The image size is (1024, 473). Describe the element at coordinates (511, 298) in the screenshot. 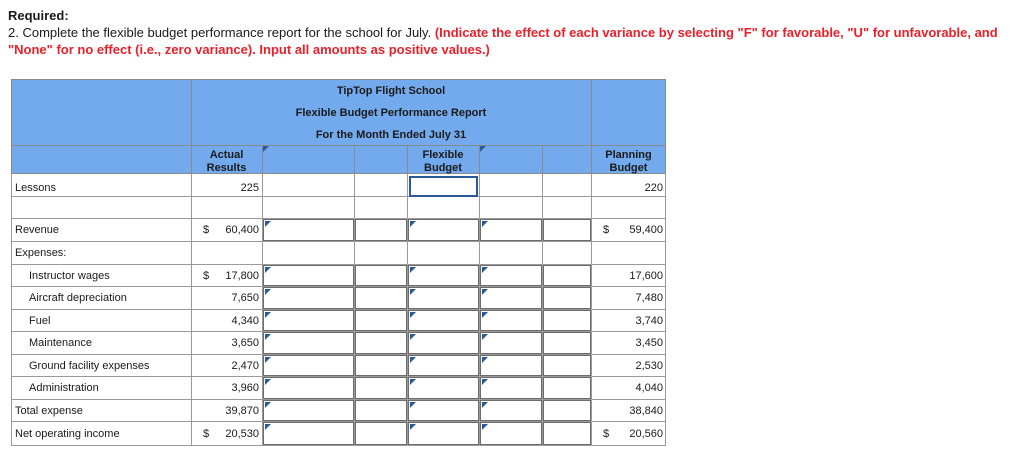

I see `aircraft-flexible-variance-input` at that location.